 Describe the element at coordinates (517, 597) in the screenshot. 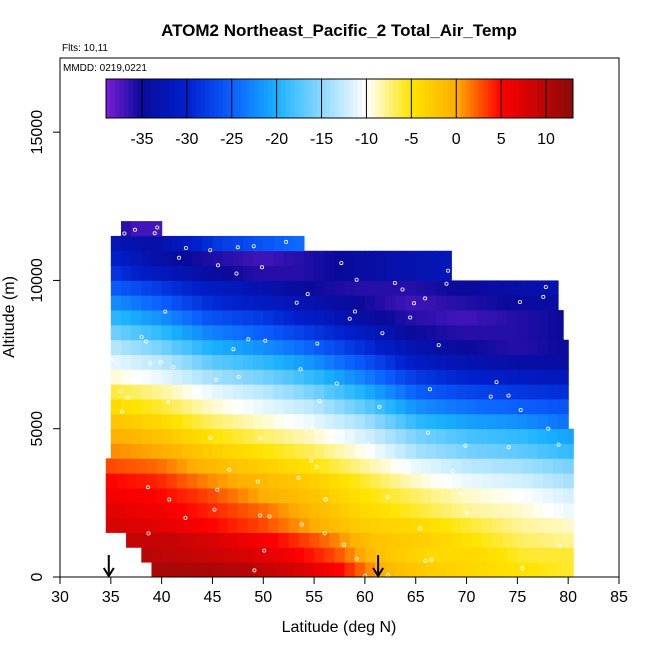

I see `x-tick-label: 75` at that location.